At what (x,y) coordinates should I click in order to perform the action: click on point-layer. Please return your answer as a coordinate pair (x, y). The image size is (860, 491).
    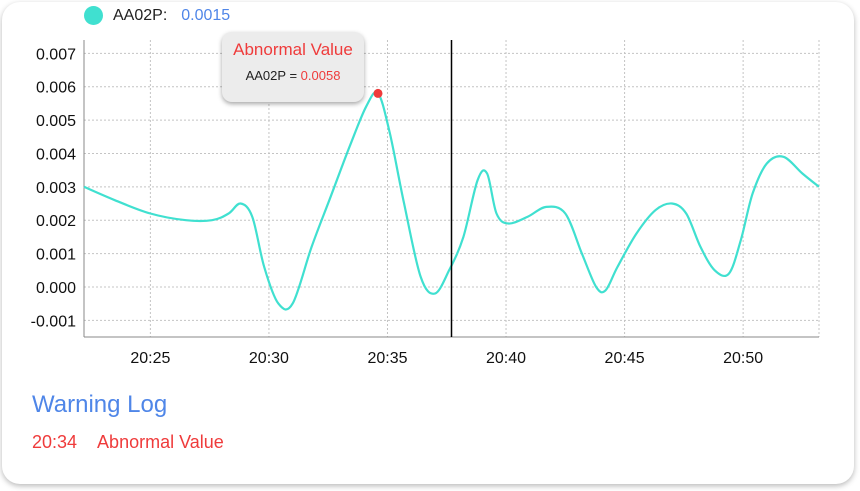
    Looking at the image, I should click on (378, 93).